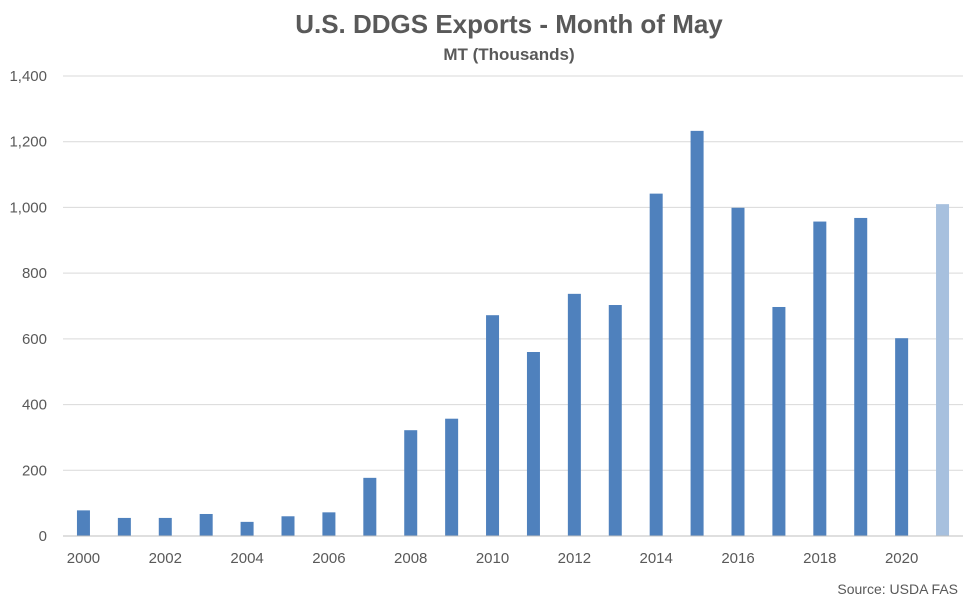 The width and height of the screenshot is (975, 601). Describe the element at coordinates (83, 523) in the screenshot. I see `bar-2000` at that location.